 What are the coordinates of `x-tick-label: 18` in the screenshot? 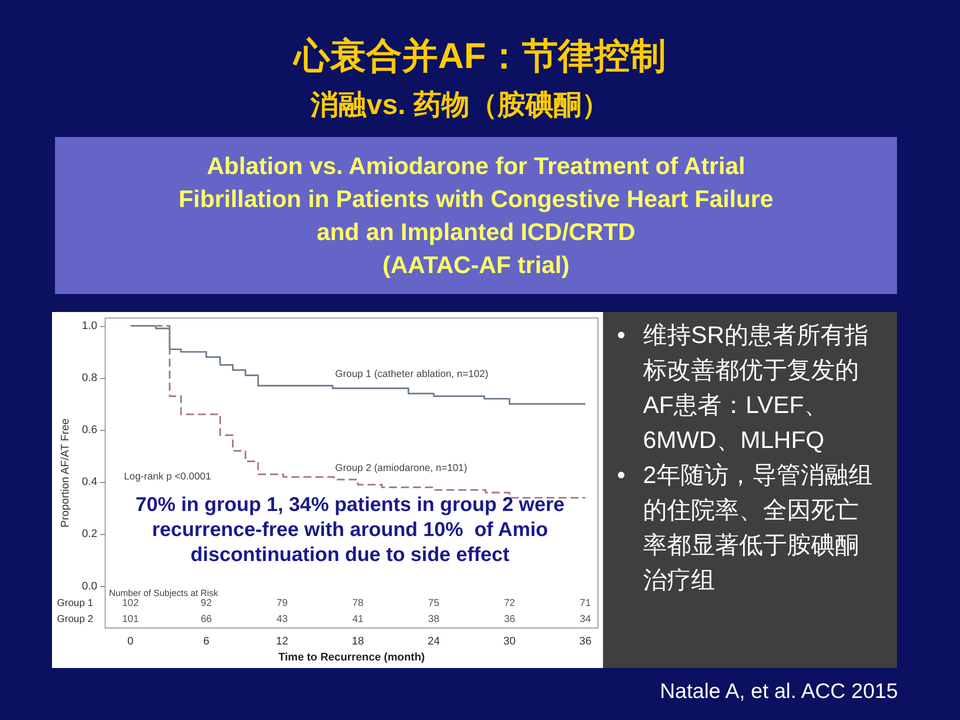 It's located at (358, 642).